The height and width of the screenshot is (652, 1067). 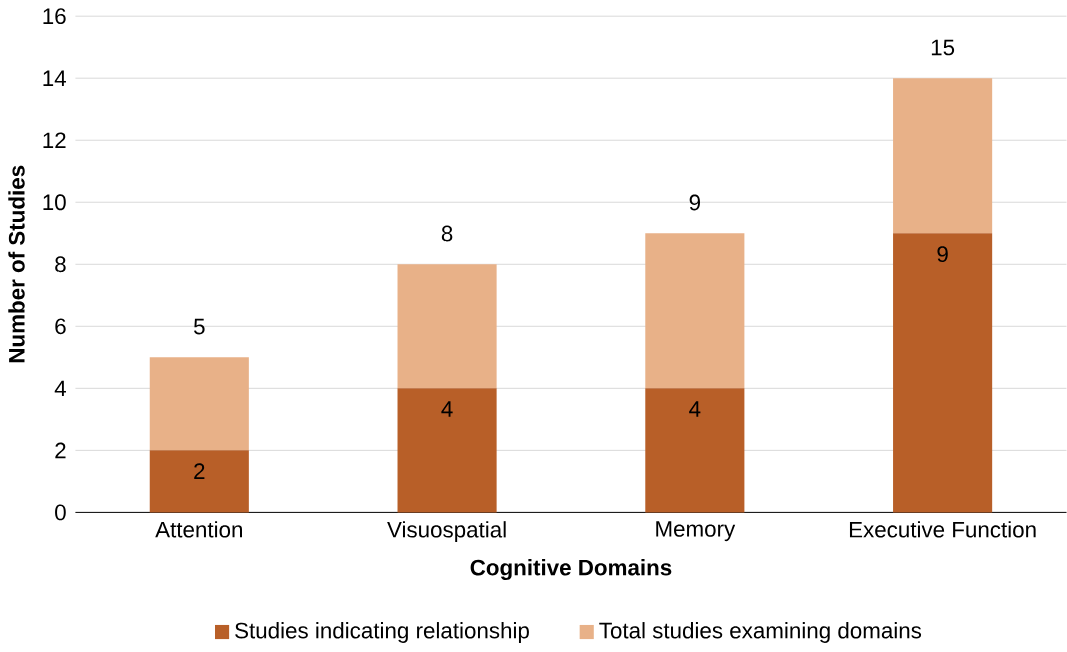 I want to click on y-tick-label: 4, so click(x=60, y=388).